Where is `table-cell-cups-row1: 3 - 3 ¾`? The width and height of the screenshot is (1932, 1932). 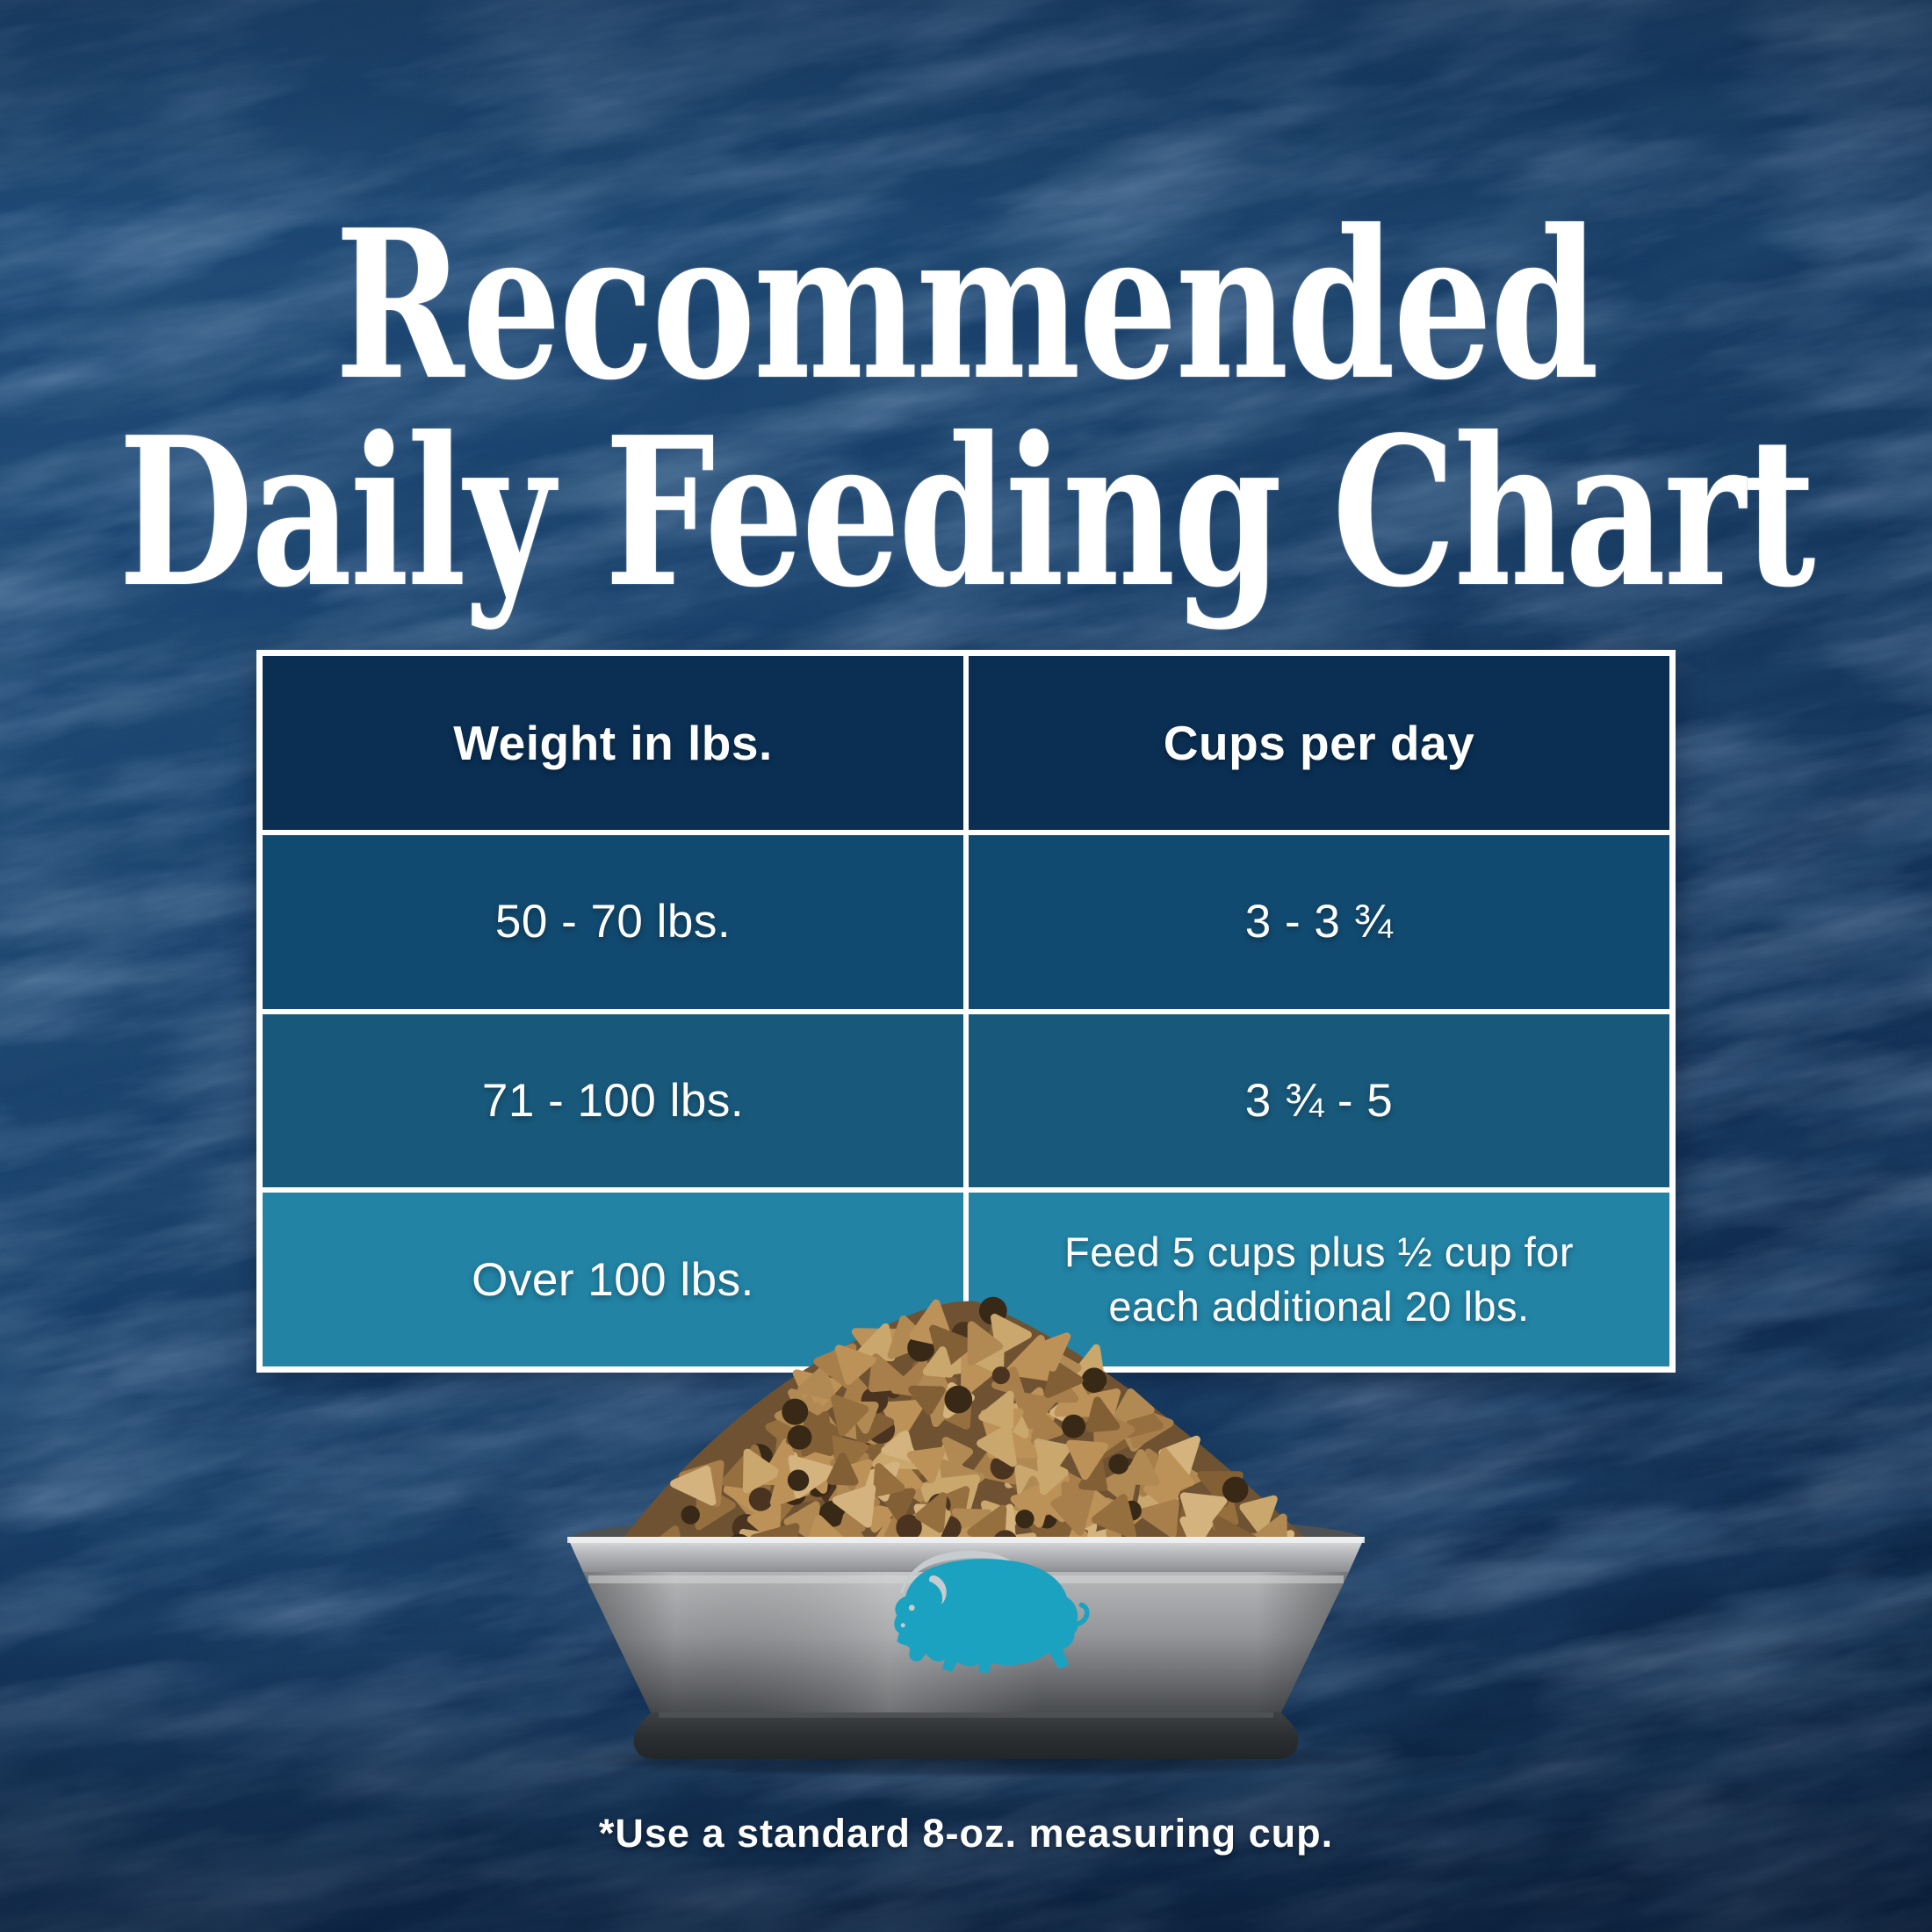 table-cell-cups-row1: 3 - 3 ¾ is located at coordinates (1319, 921).